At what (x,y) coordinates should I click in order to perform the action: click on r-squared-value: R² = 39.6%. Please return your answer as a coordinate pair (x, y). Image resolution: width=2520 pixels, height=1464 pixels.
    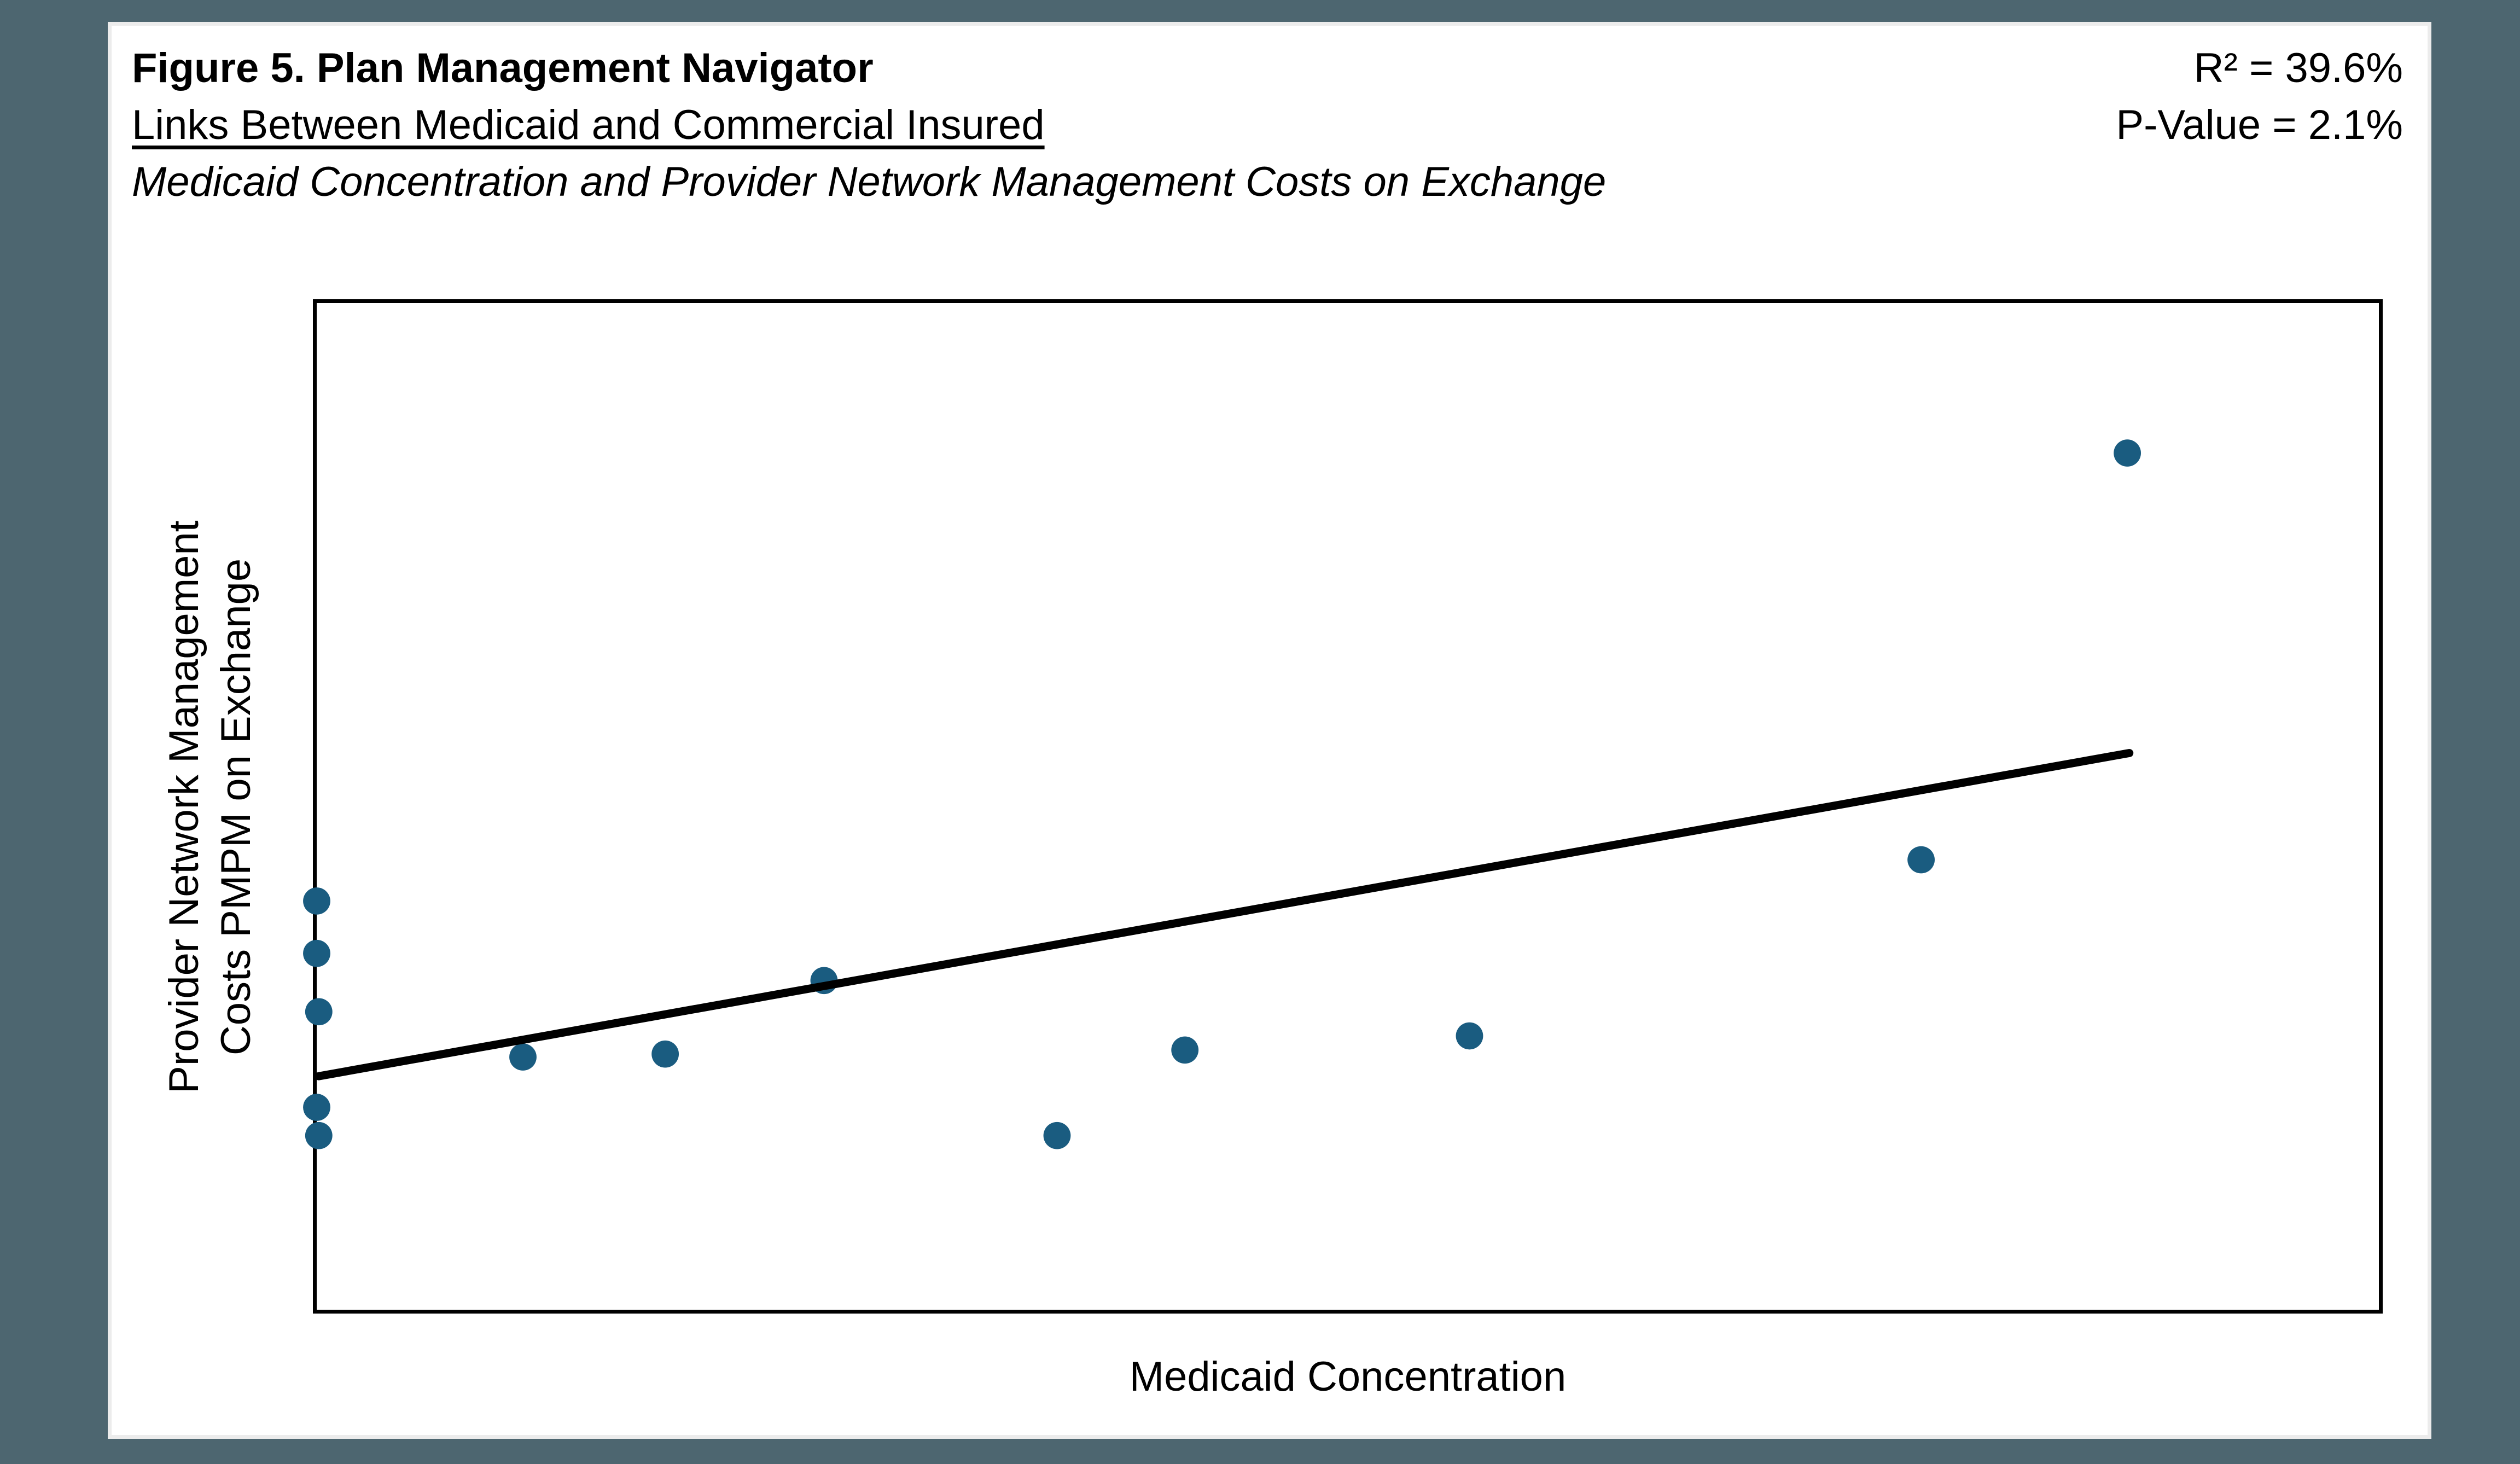
    Looking at the image, I should click on (2298, 68).